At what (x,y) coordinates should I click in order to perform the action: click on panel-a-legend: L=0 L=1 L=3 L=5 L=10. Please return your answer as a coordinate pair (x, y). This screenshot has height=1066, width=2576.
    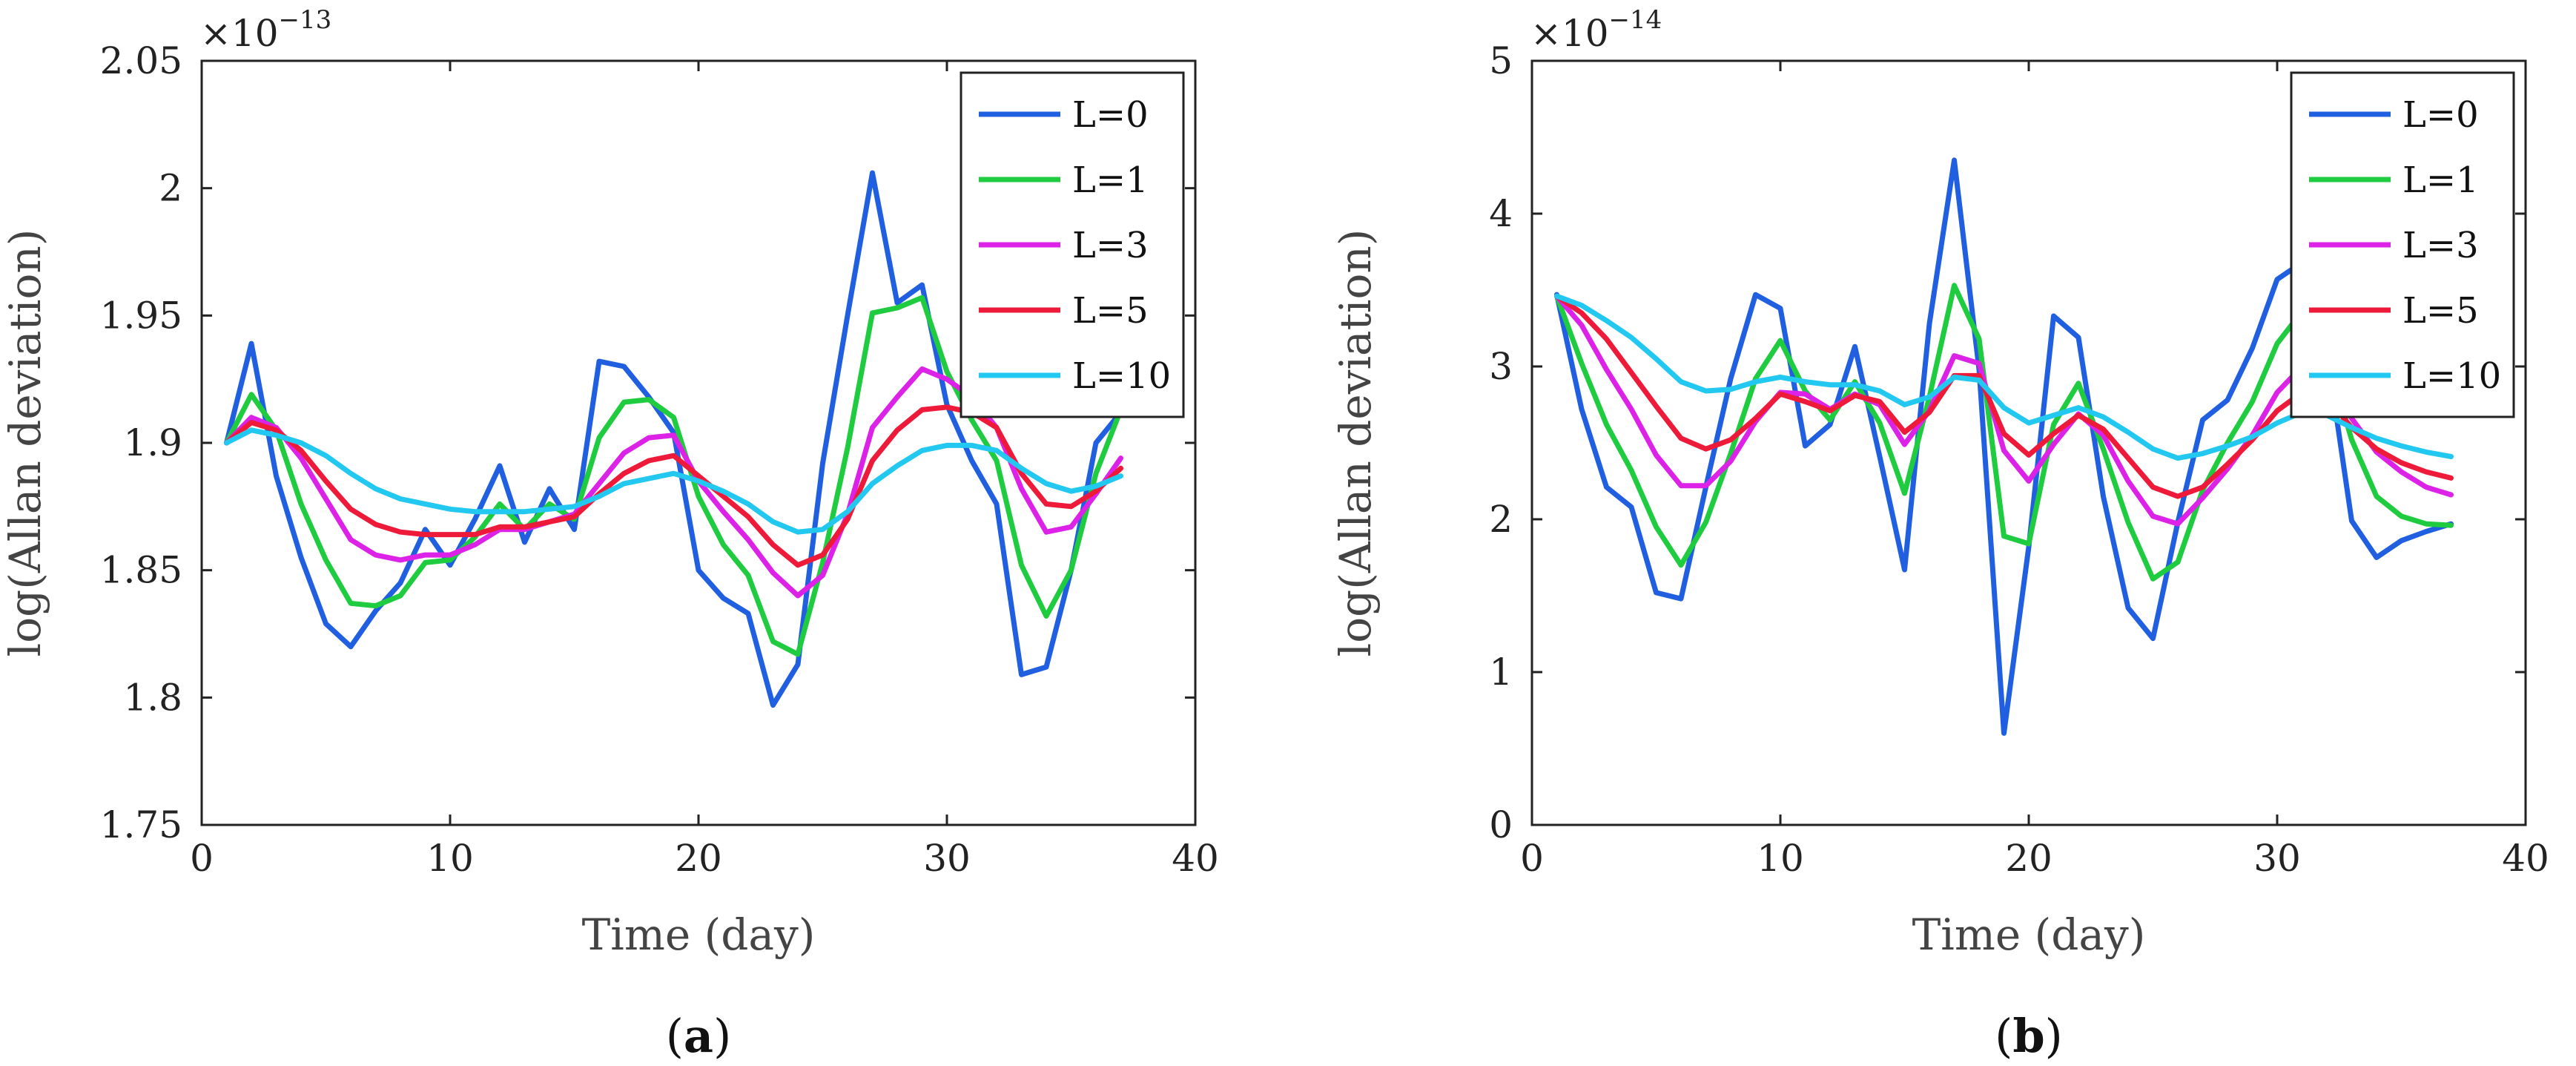
    Looking at the image, I should click on (1072, 244).